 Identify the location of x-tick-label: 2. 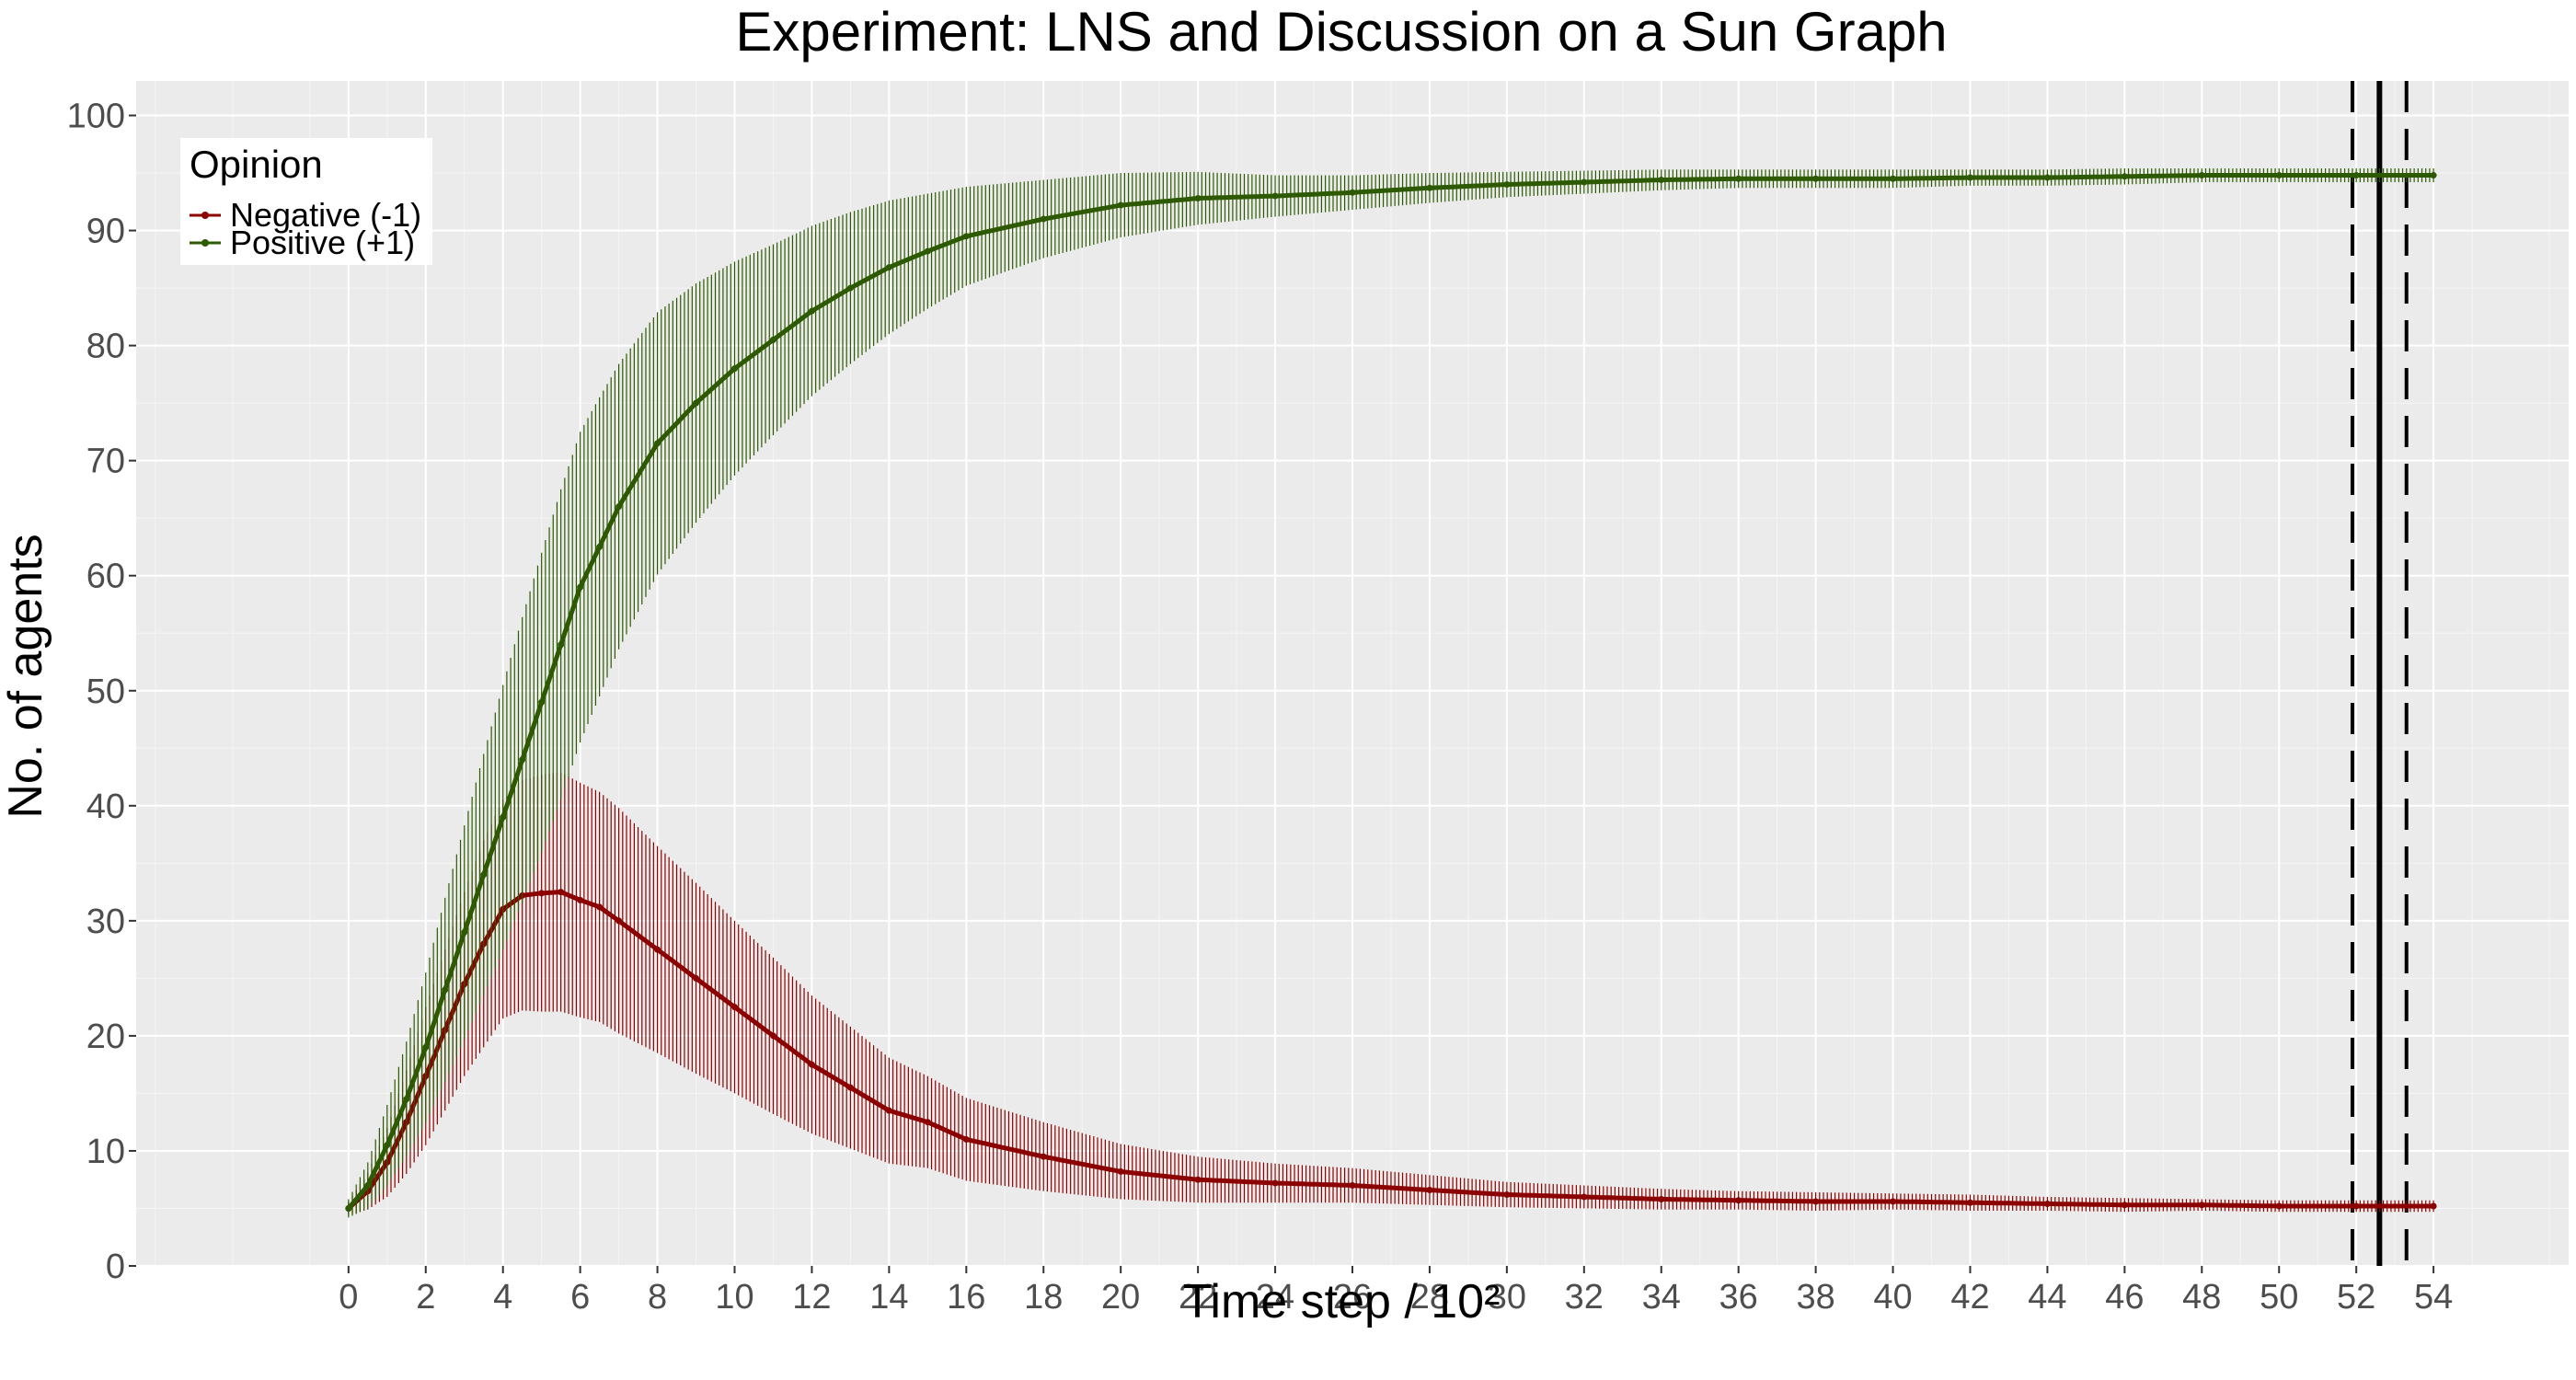
(425, 1297).